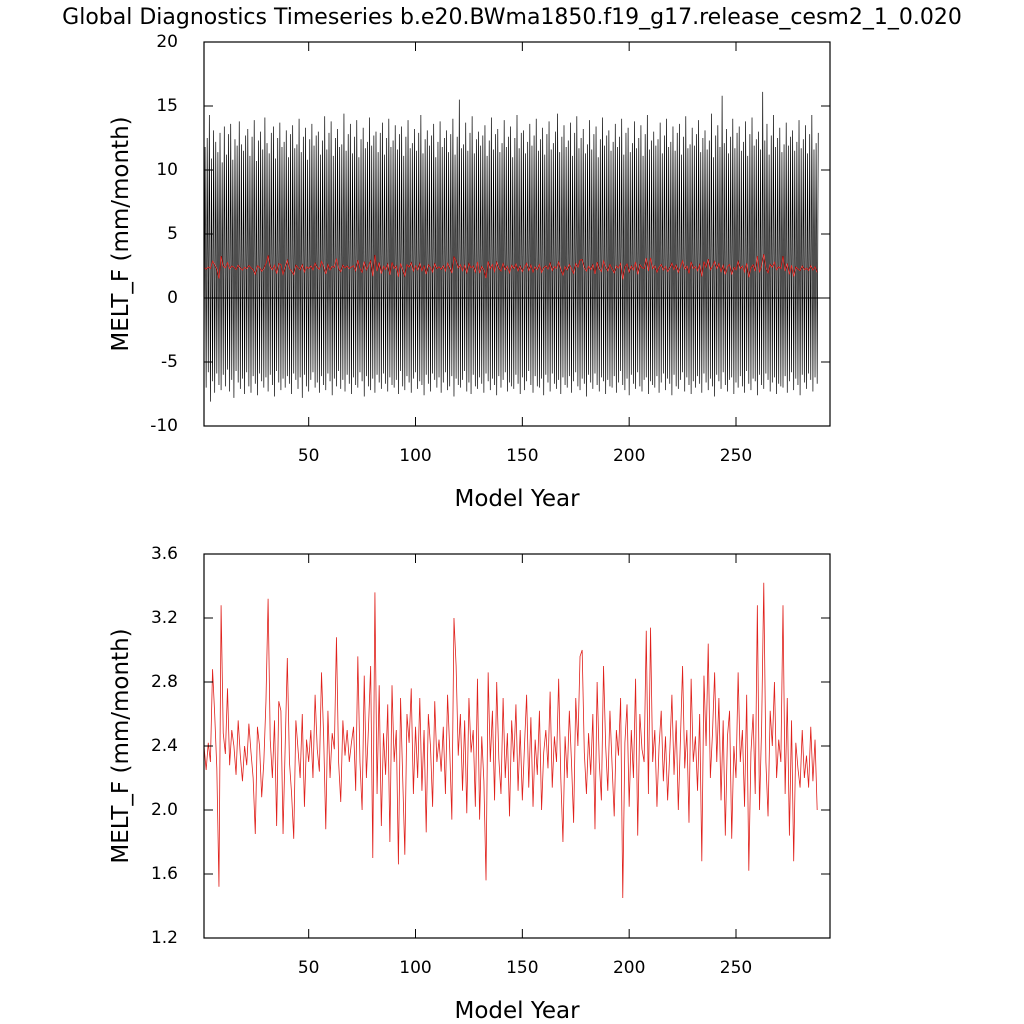  I want to click on y-tick-label: -5, so click(169, 362).